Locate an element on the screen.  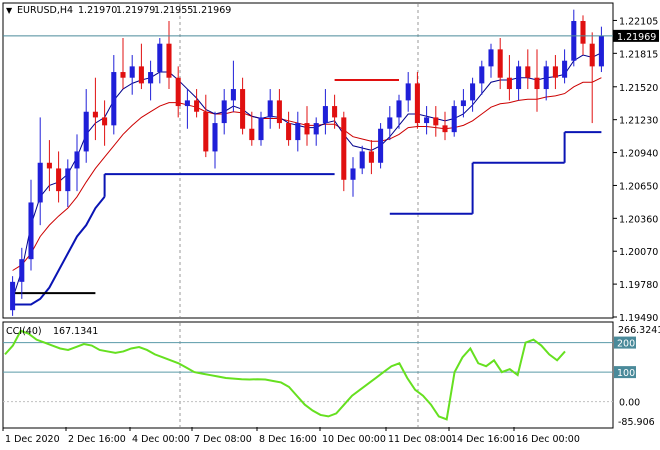
price-label: 1.21520 is located at coordinates (638, 88).